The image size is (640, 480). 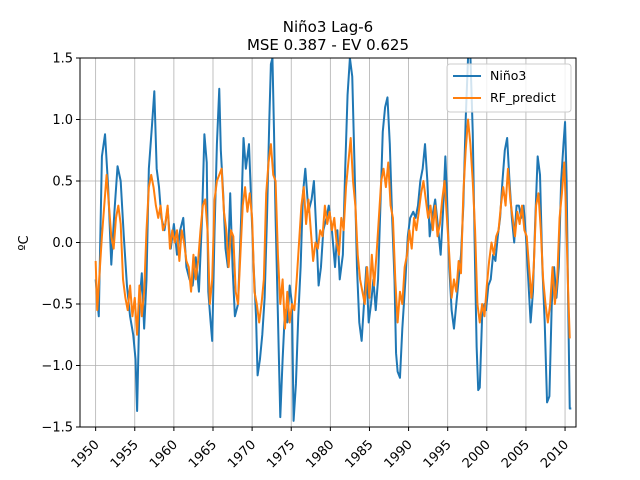 I want to click on legend-label-nino3: Niño3, so click(x=508, y=75).